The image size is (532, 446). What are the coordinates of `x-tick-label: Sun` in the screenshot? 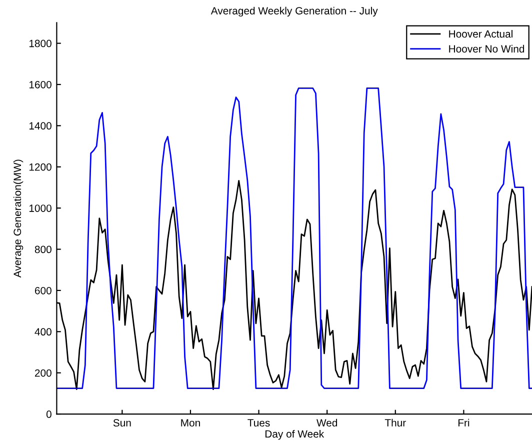 It's located at (122, 423).